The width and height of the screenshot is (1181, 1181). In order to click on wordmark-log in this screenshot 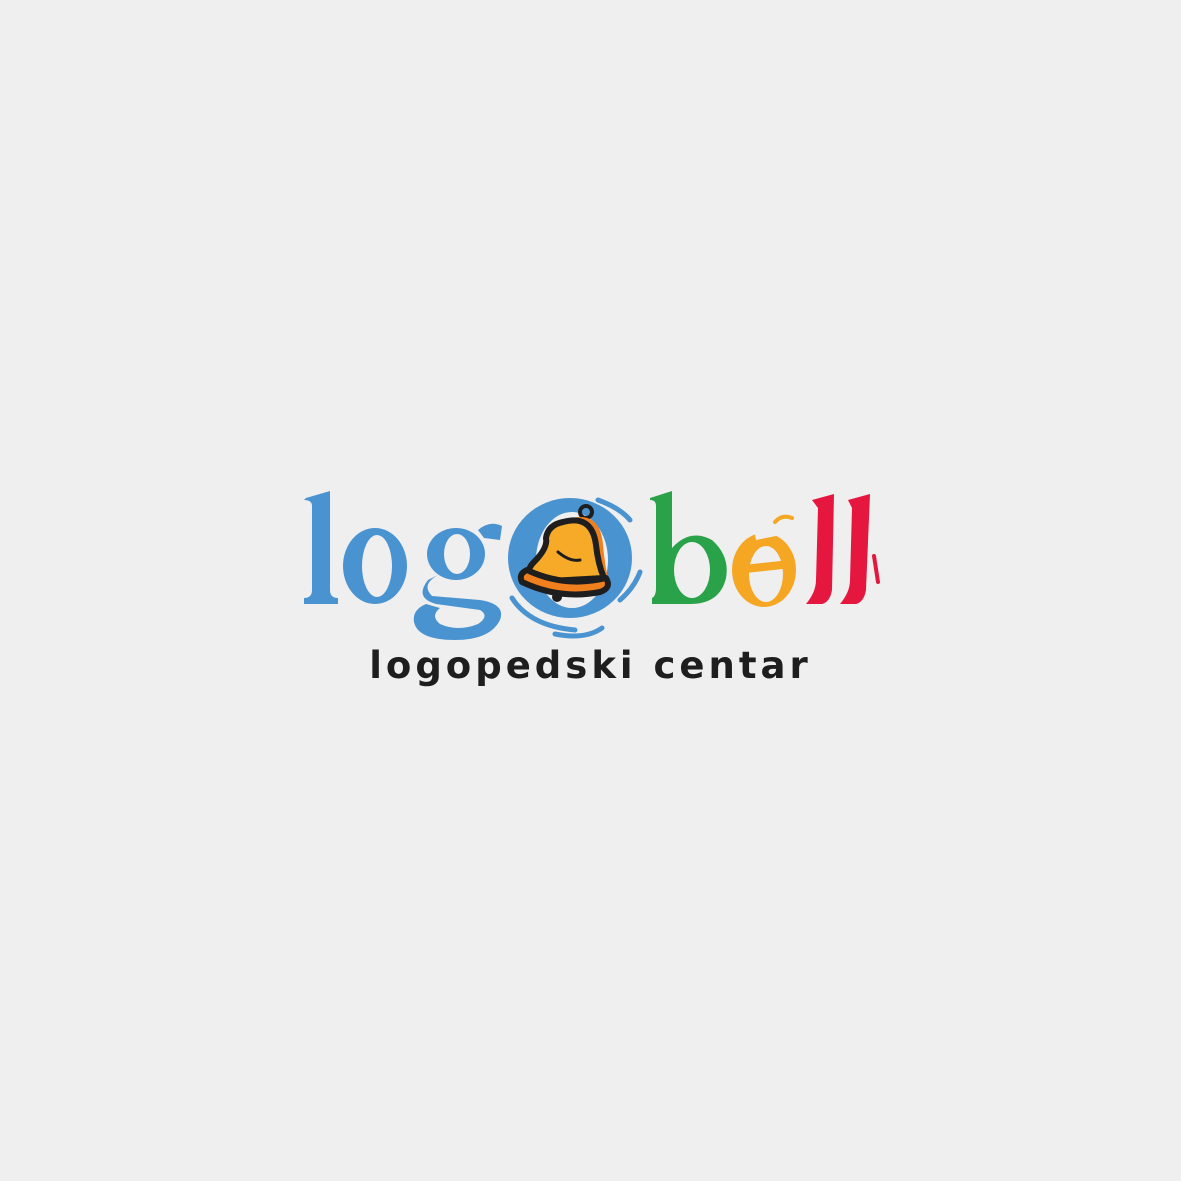, I will do `click(403, 565)`.